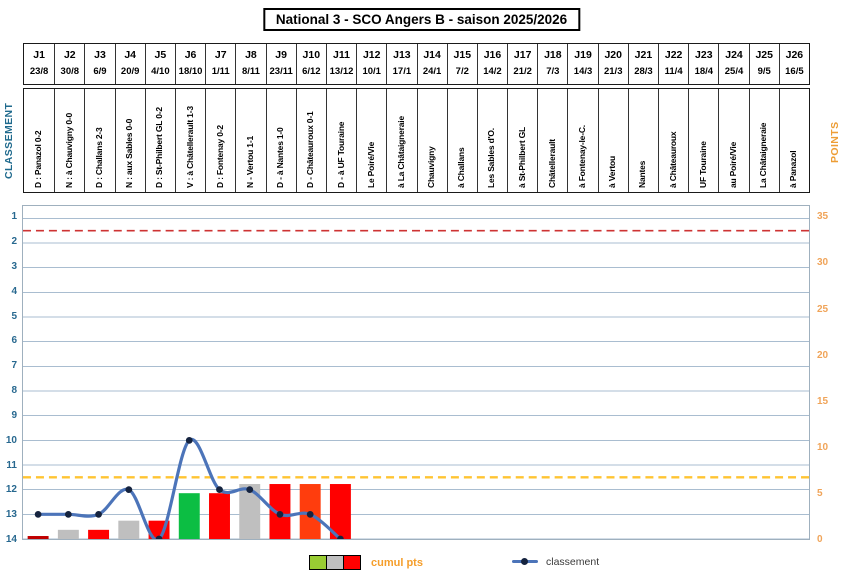 This screenshot has height=582, width=843. Describe the element at coordinates (129, 64) in the screenshot. I see `matchday-cell: J4 20/9` at that location.